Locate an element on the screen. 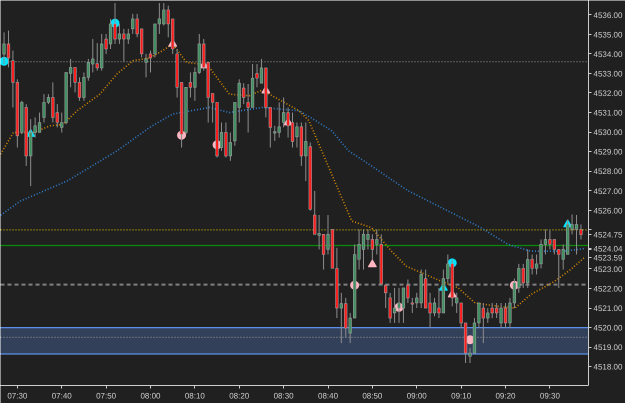 This screenshot has width=625, height=403. x-tick-label: 09:20 is located at coordinates (505, 396).